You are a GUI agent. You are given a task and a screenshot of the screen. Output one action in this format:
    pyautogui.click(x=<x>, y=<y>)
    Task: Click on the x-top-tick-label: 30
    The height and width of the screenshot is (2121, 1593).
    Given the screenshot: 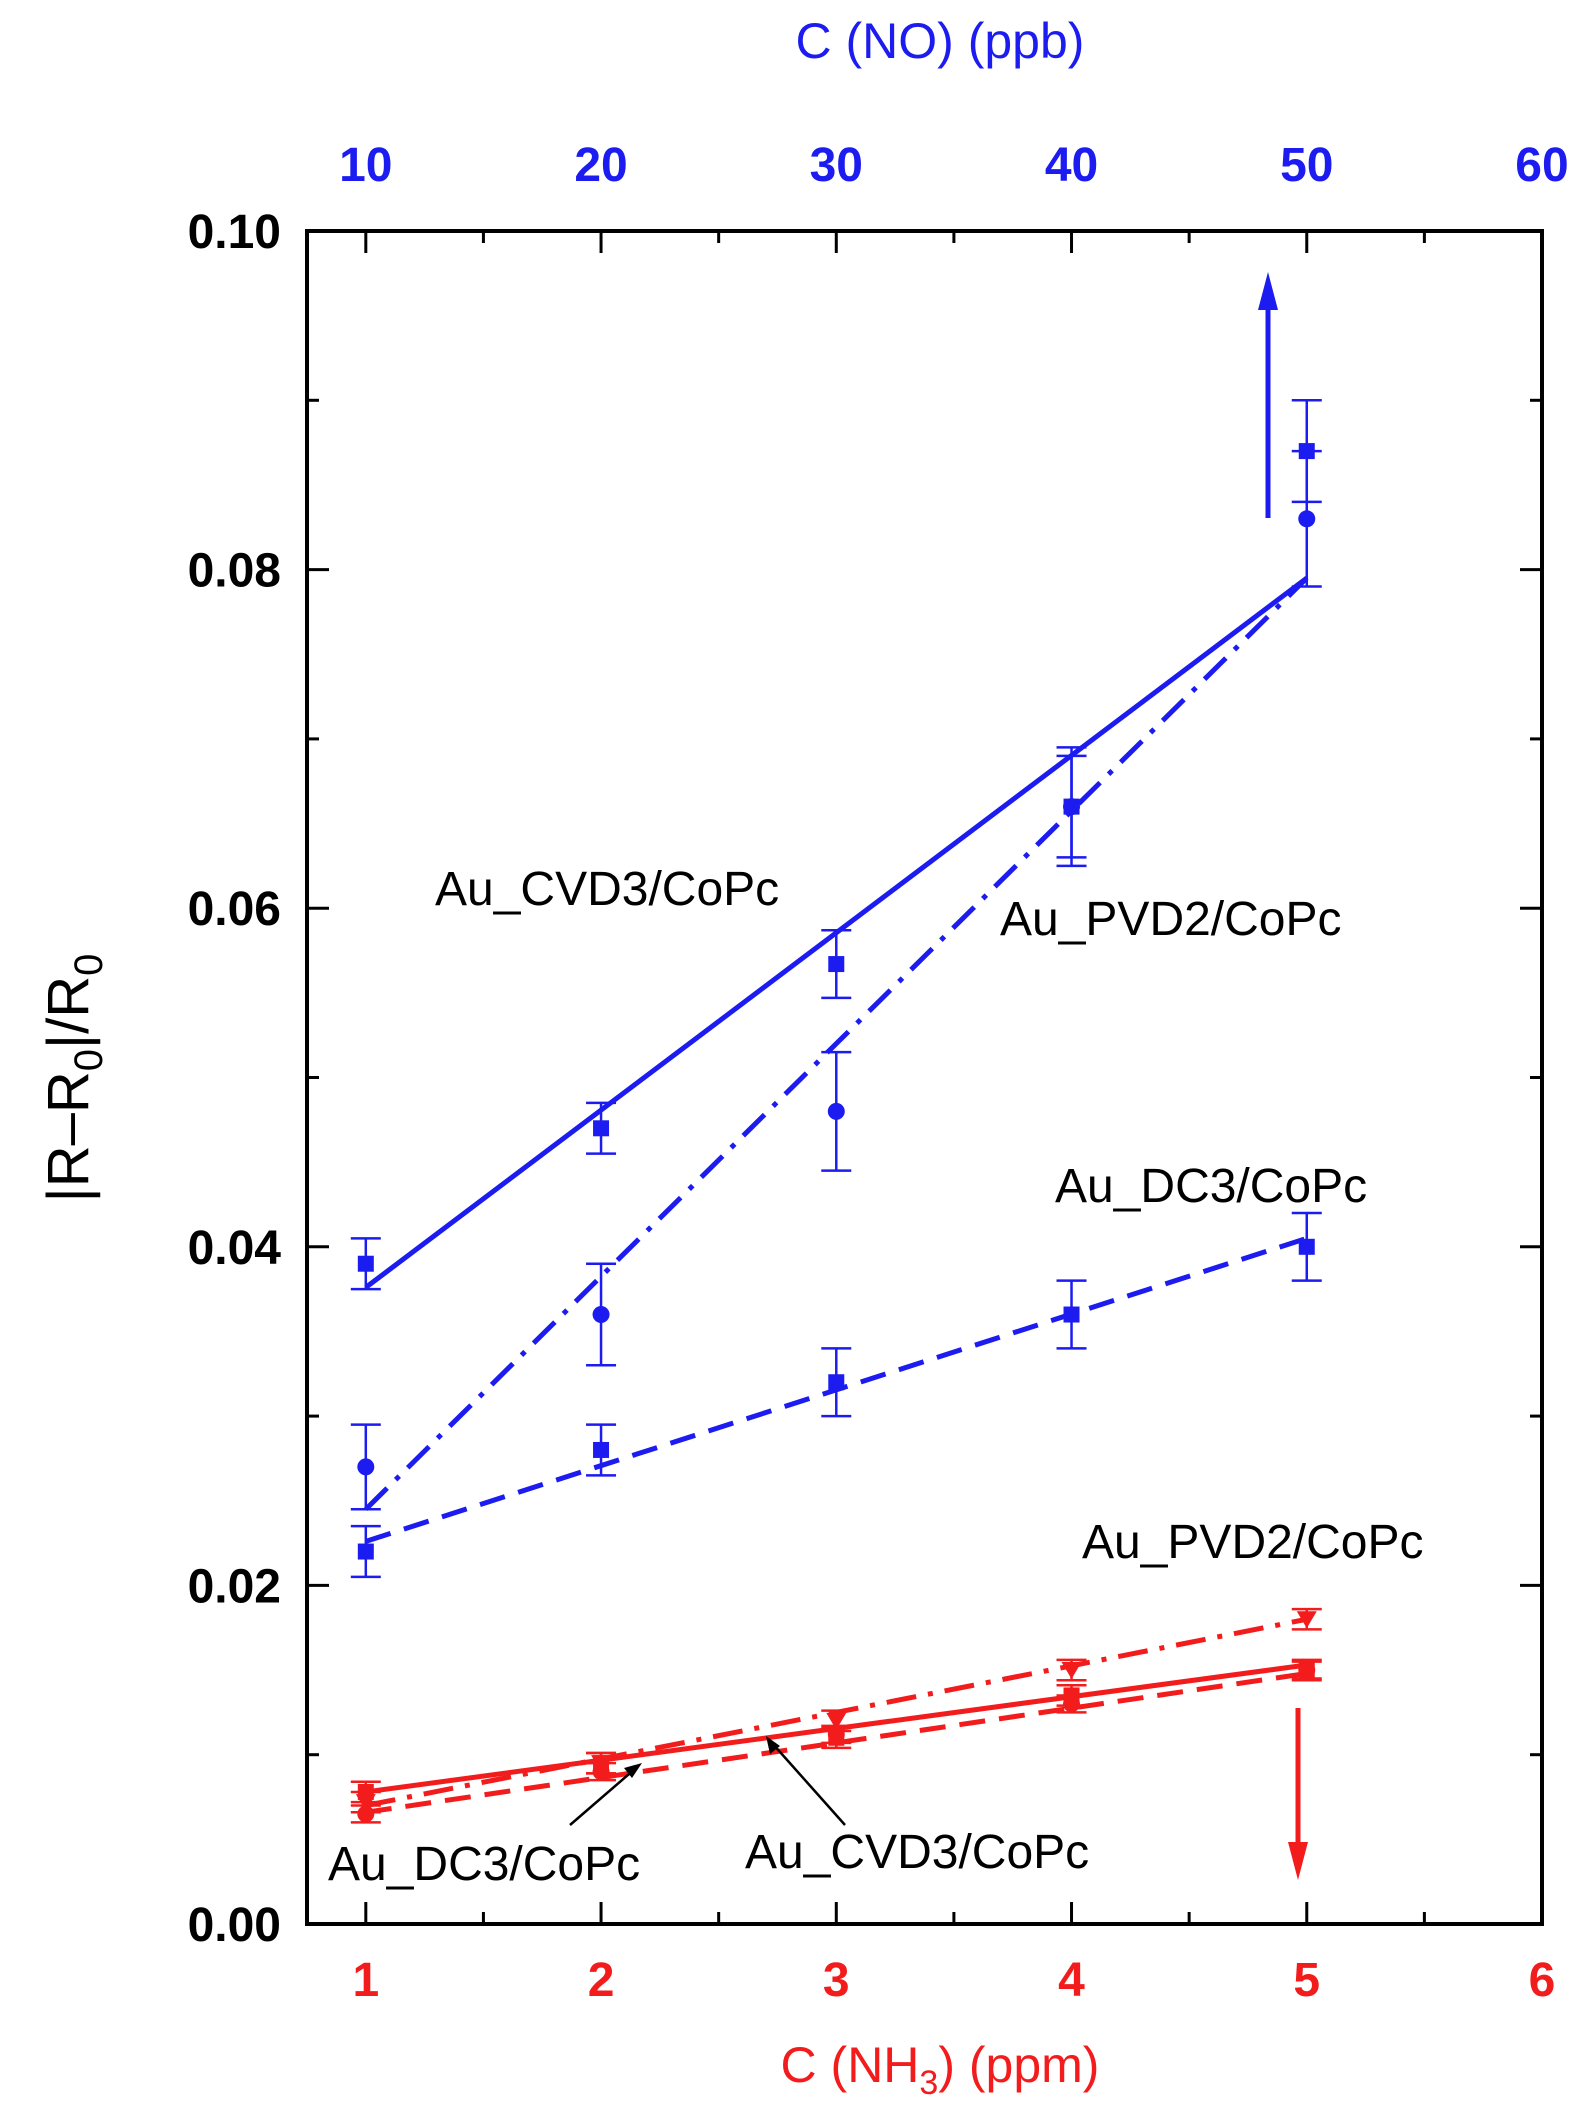 What is the action you would take?
    pyautogui.click(x=836, y=165)
    